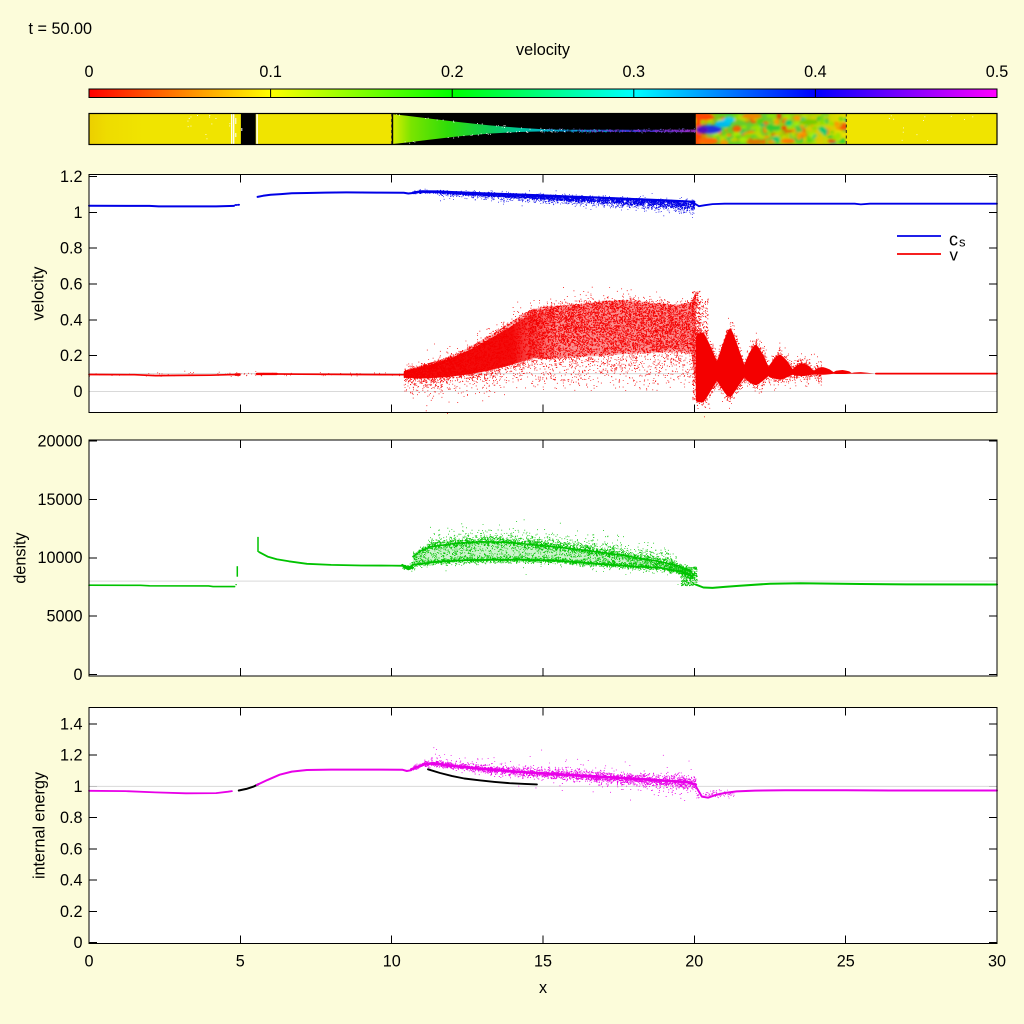  Describe the element at coordinates (543, 962) in the screenshot. I see `svg-text: 15` at that location.